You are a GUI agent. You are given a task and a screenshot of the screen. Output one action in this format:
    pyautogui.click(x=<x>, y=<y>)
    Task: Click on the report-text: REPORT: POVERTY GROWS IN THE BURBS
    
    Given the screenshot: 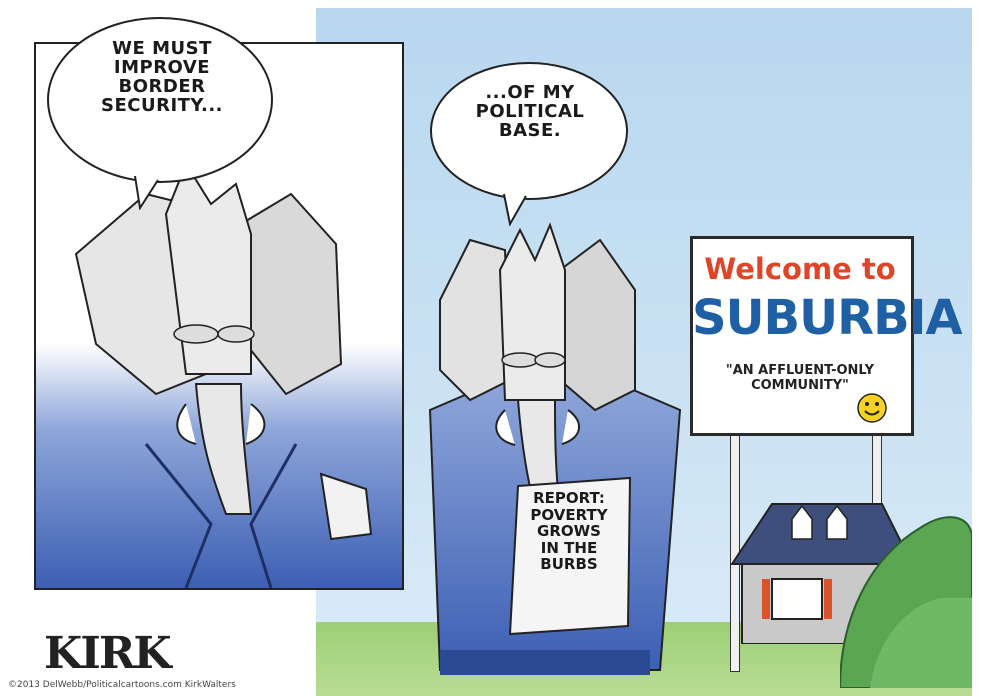 What is the action you would take?
    pyautogui.click(x=569, y=531)
    